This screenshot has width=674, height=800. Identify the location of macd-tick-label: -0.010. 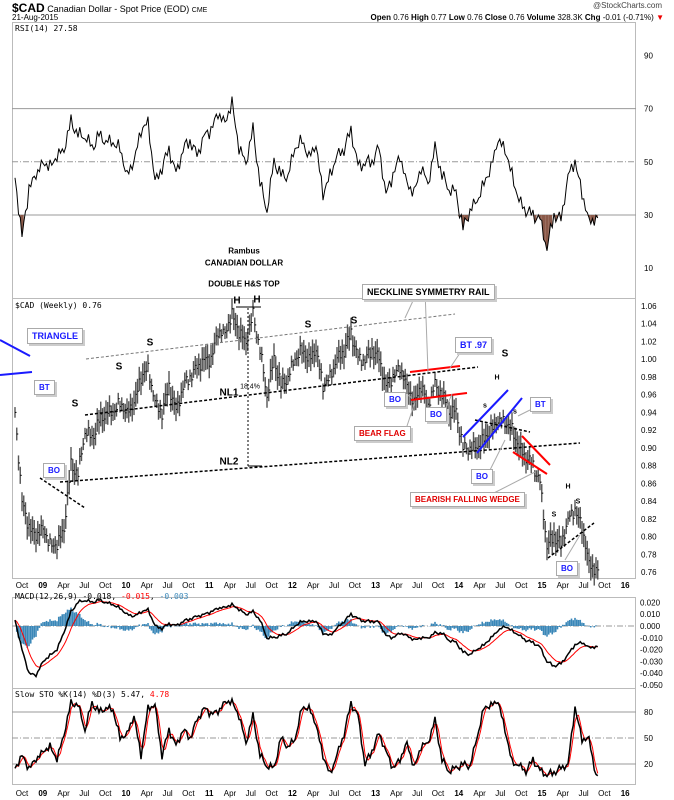
(651, 638).